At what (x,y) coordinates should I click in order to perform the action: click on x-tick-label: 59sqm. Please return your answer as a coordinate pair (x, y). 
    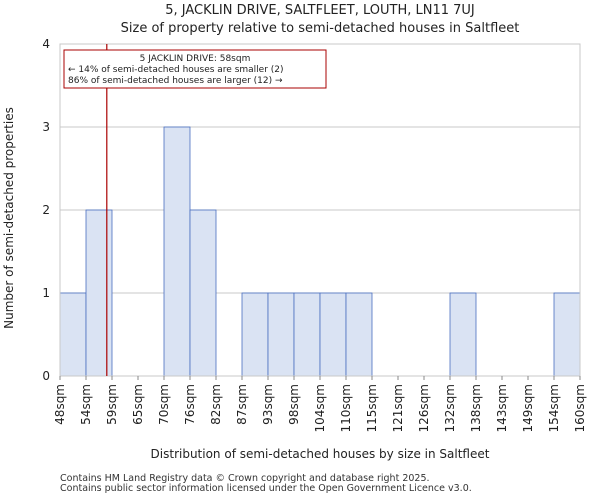
    Looking at the image, I should click on (112, 404).